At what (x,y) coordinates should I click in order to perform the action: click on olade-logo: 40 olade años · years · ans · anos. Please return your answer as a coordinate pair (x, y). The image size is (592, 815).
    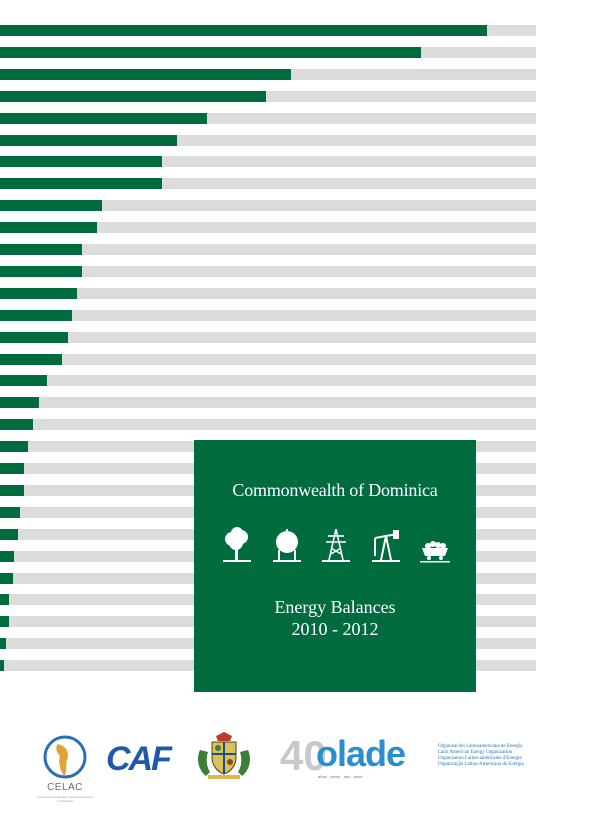
    Looking at the image, I should click on (355, 759).